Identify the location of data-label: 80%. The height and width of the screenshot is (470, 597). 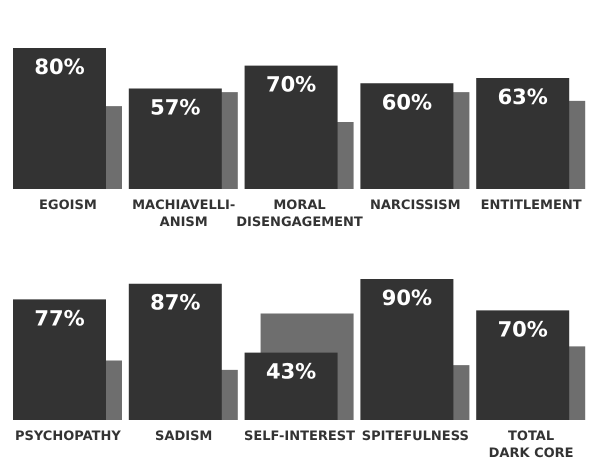
(59, 67).